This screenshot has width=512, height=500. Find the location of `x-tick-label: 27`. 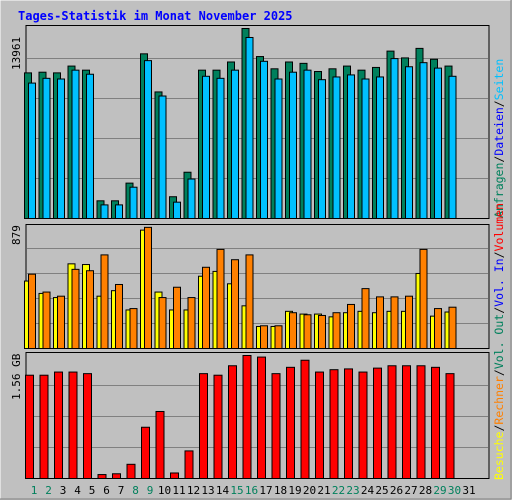

x-tick-label: 27 is located at coordinates (410, 490).